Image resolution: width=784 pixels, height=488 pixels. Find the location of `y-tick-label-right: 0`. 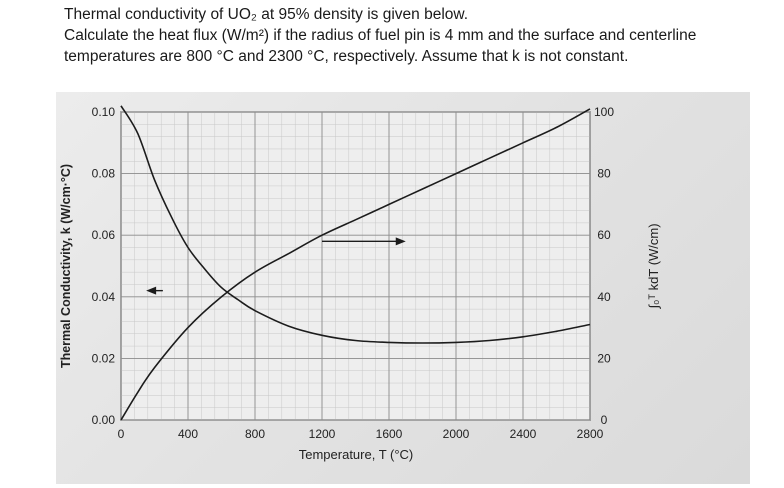

y-tick-label-right: 0 is located at coordinates (604, 420).